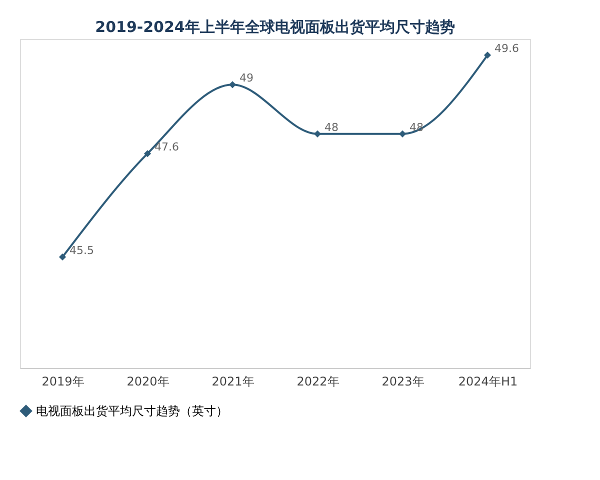  What do you see at coordinates (247, 78) in the screenshot?
I see `data-label: 49` at bounding box center [247, 78].